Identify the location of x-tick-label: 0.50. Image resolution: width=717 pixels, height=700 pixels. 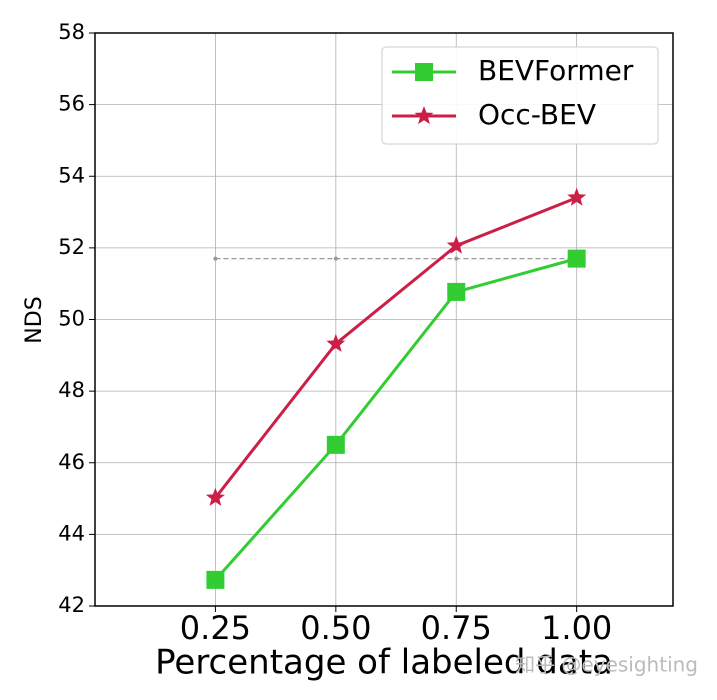
(335, 628).